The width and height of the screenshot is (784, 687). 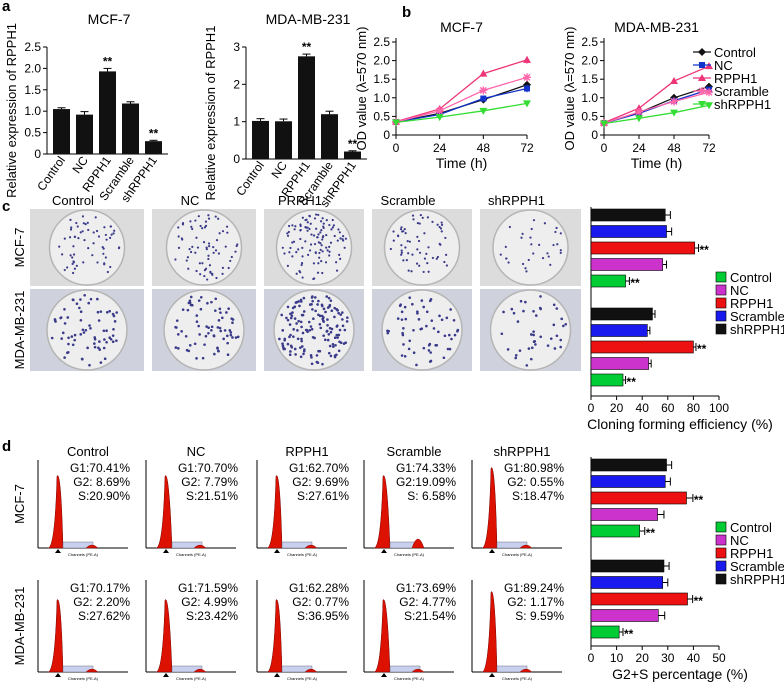 I want to click on bar-Control, so click(x=61, y=131).